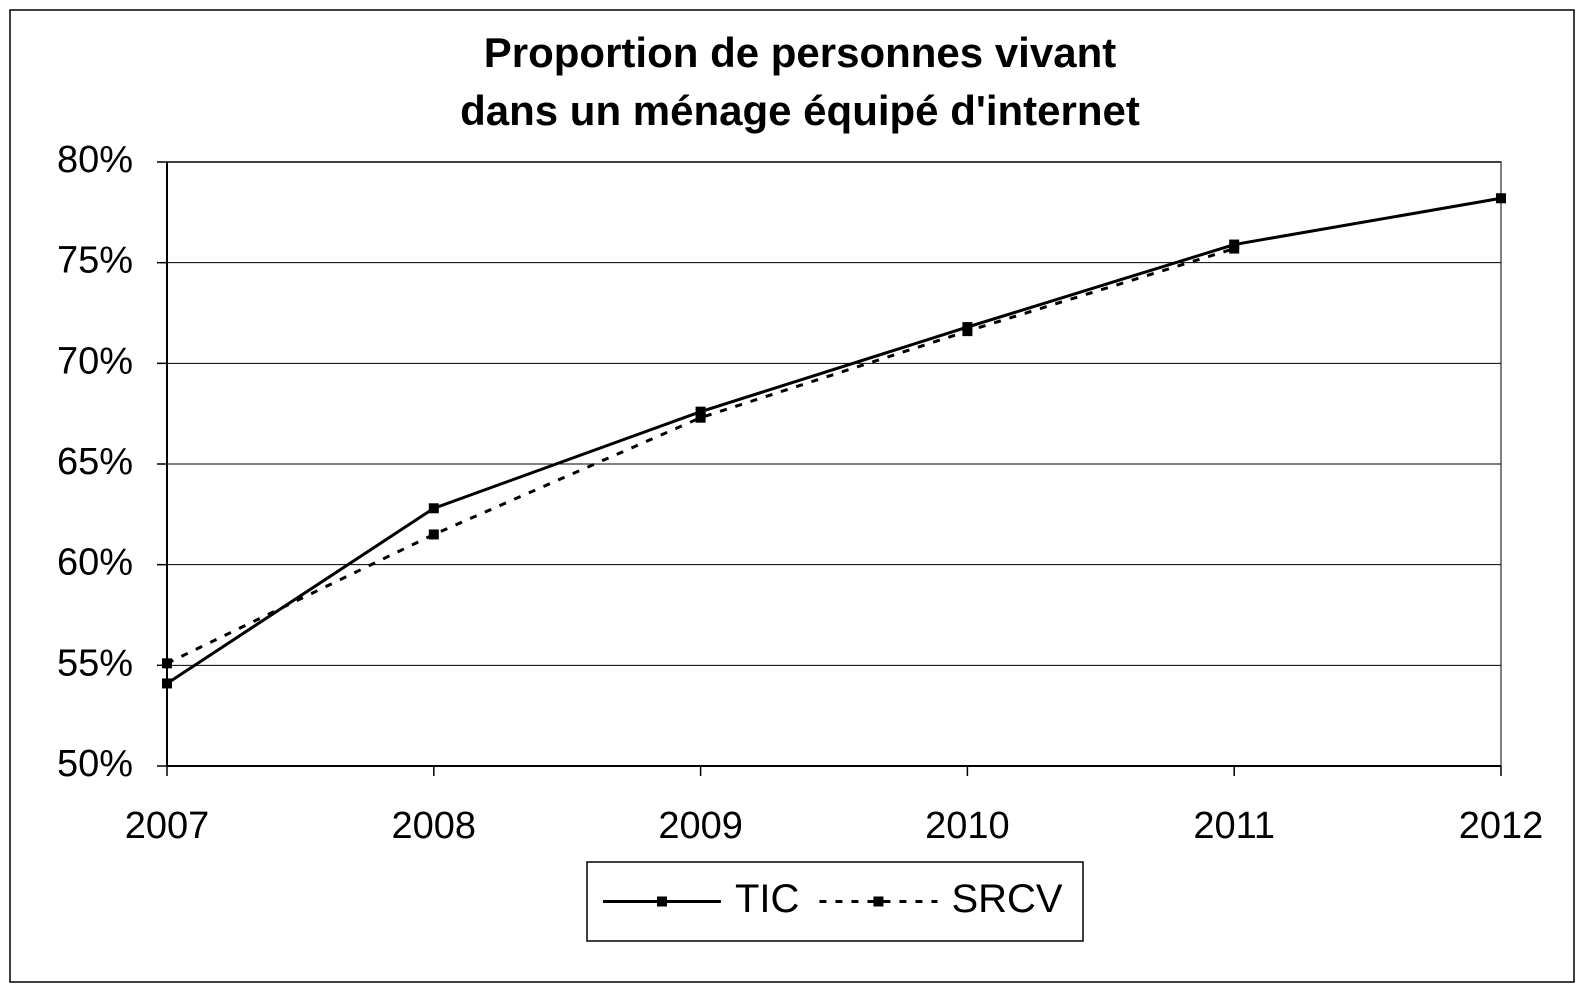  Describe the element at coordinates (1234, 826) in the screenshot. I see `x-tick-label: 2011` at that location.